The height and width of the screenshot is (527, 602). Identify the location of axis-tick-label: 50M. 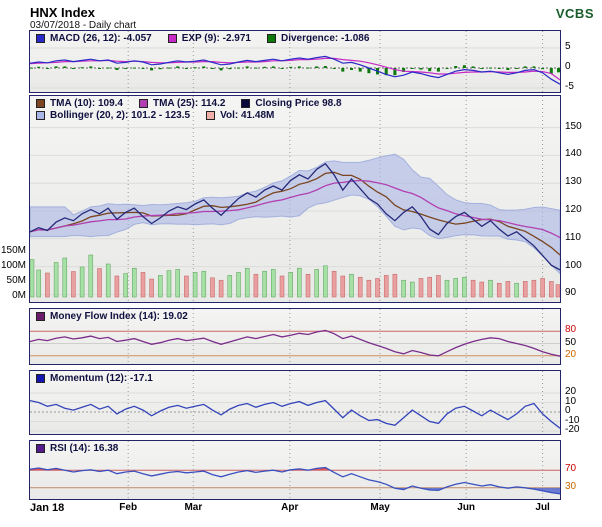
(16, 280).